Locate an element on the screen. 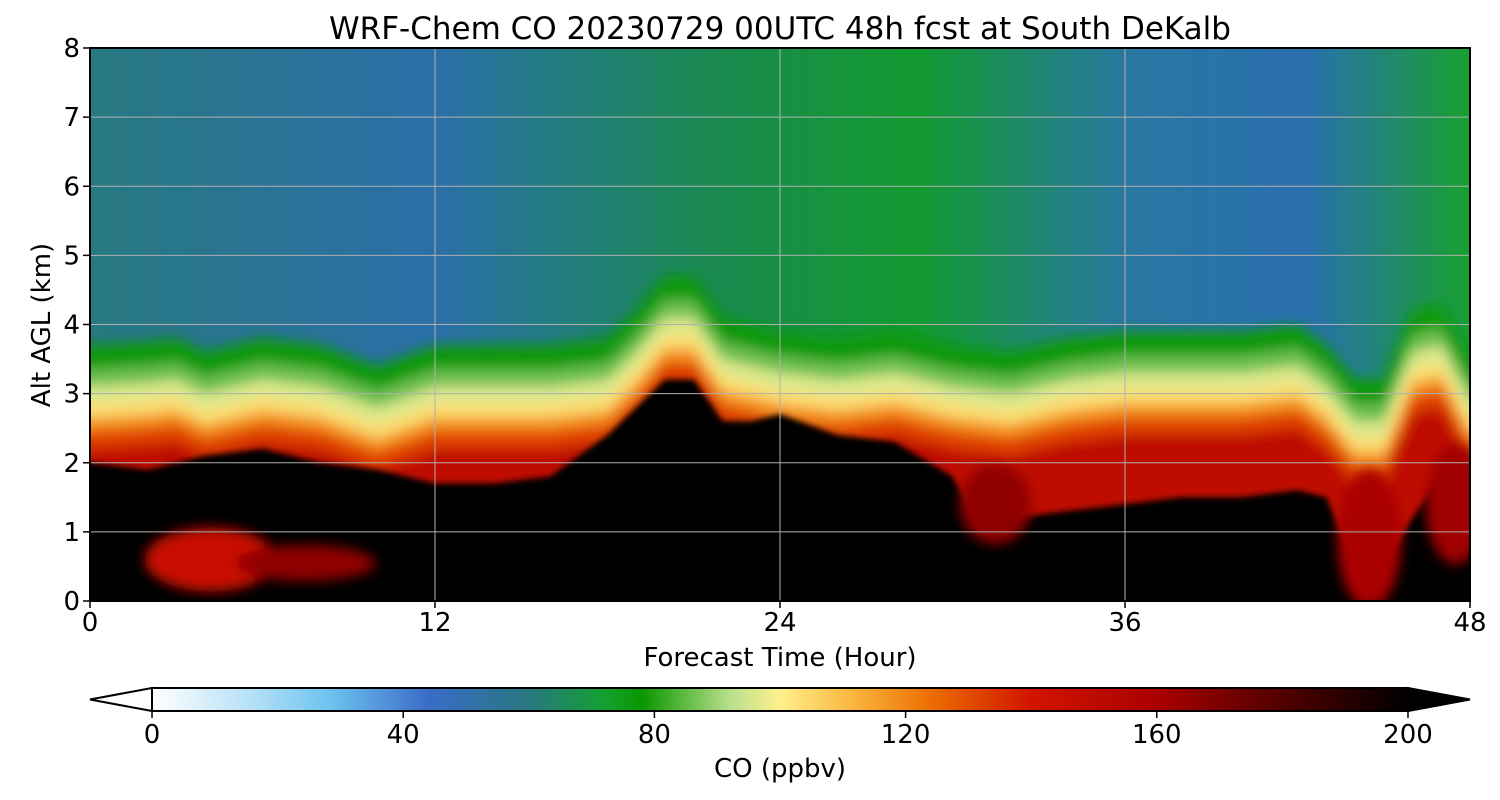 This screenshot has height=800, width=1500. x-tick-label-3: 36 is located at coordinates (1124, 623).